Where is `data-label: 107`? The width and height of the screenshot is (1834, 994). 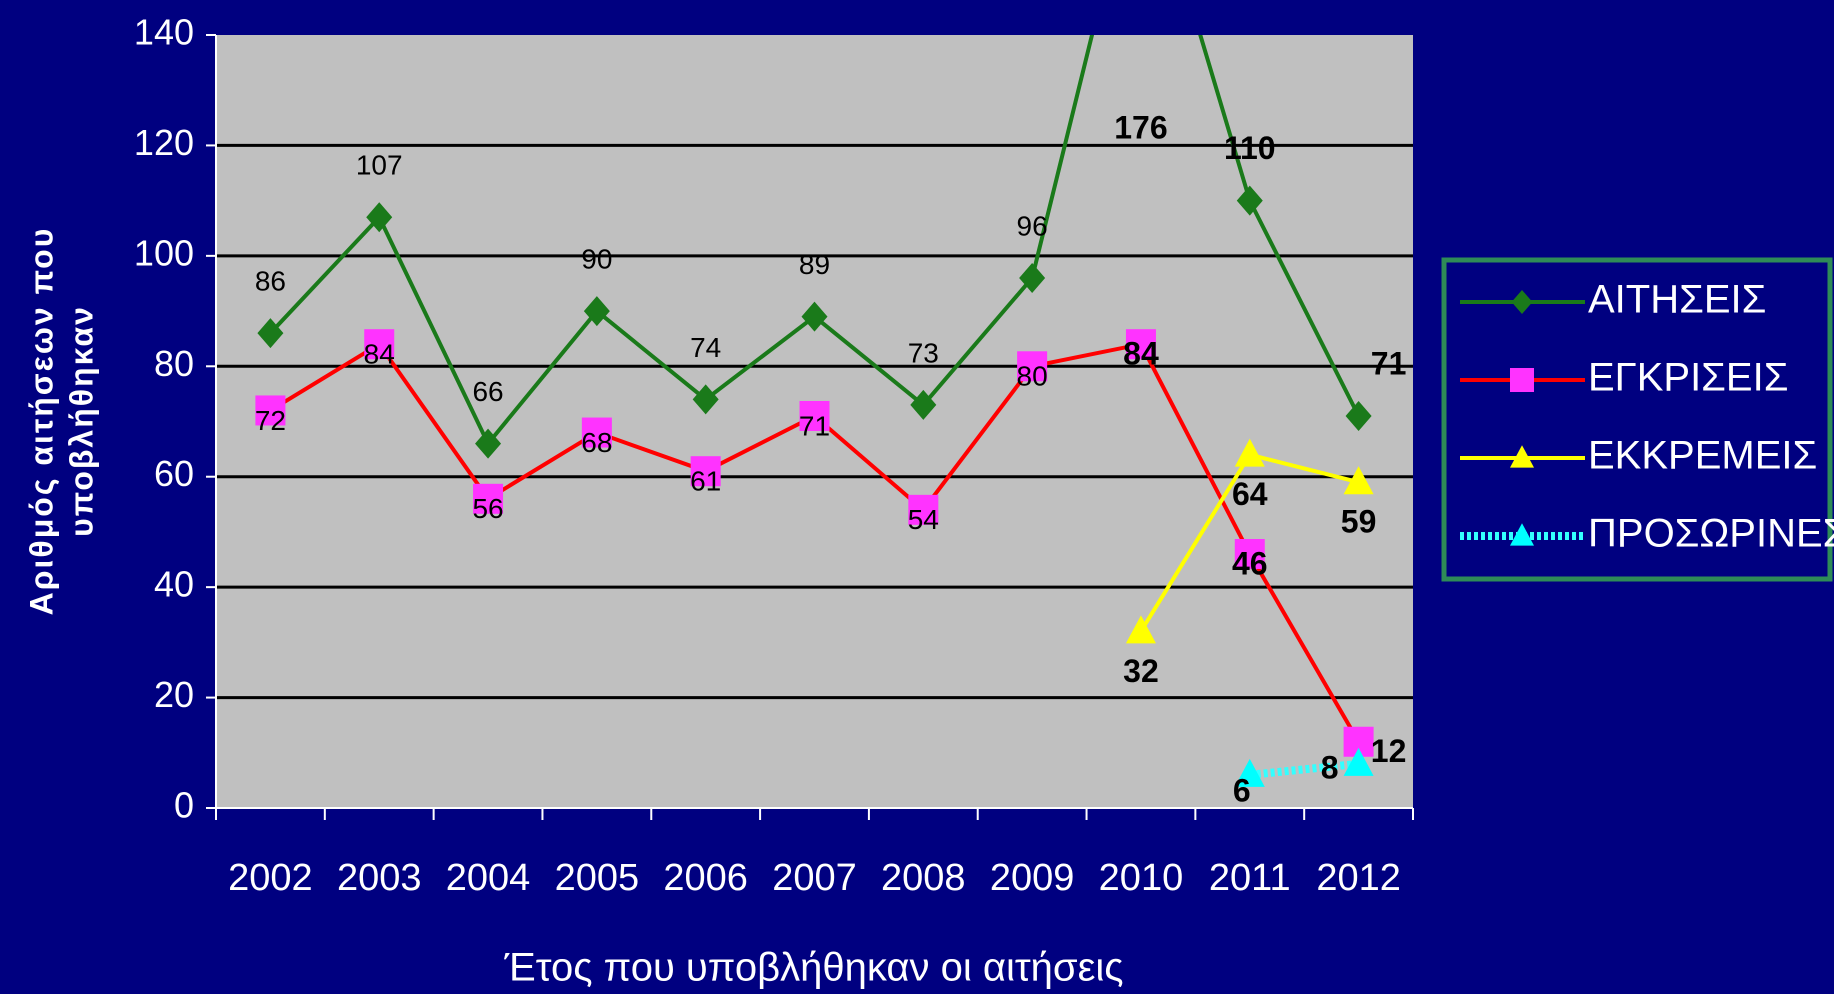
data-label: 107 is located at coordinates (379, 165).